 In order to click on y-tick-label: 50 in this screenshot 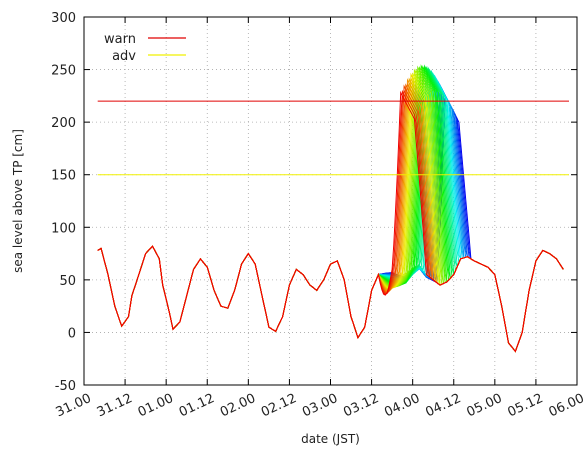, I will do `click(67, 281)`.